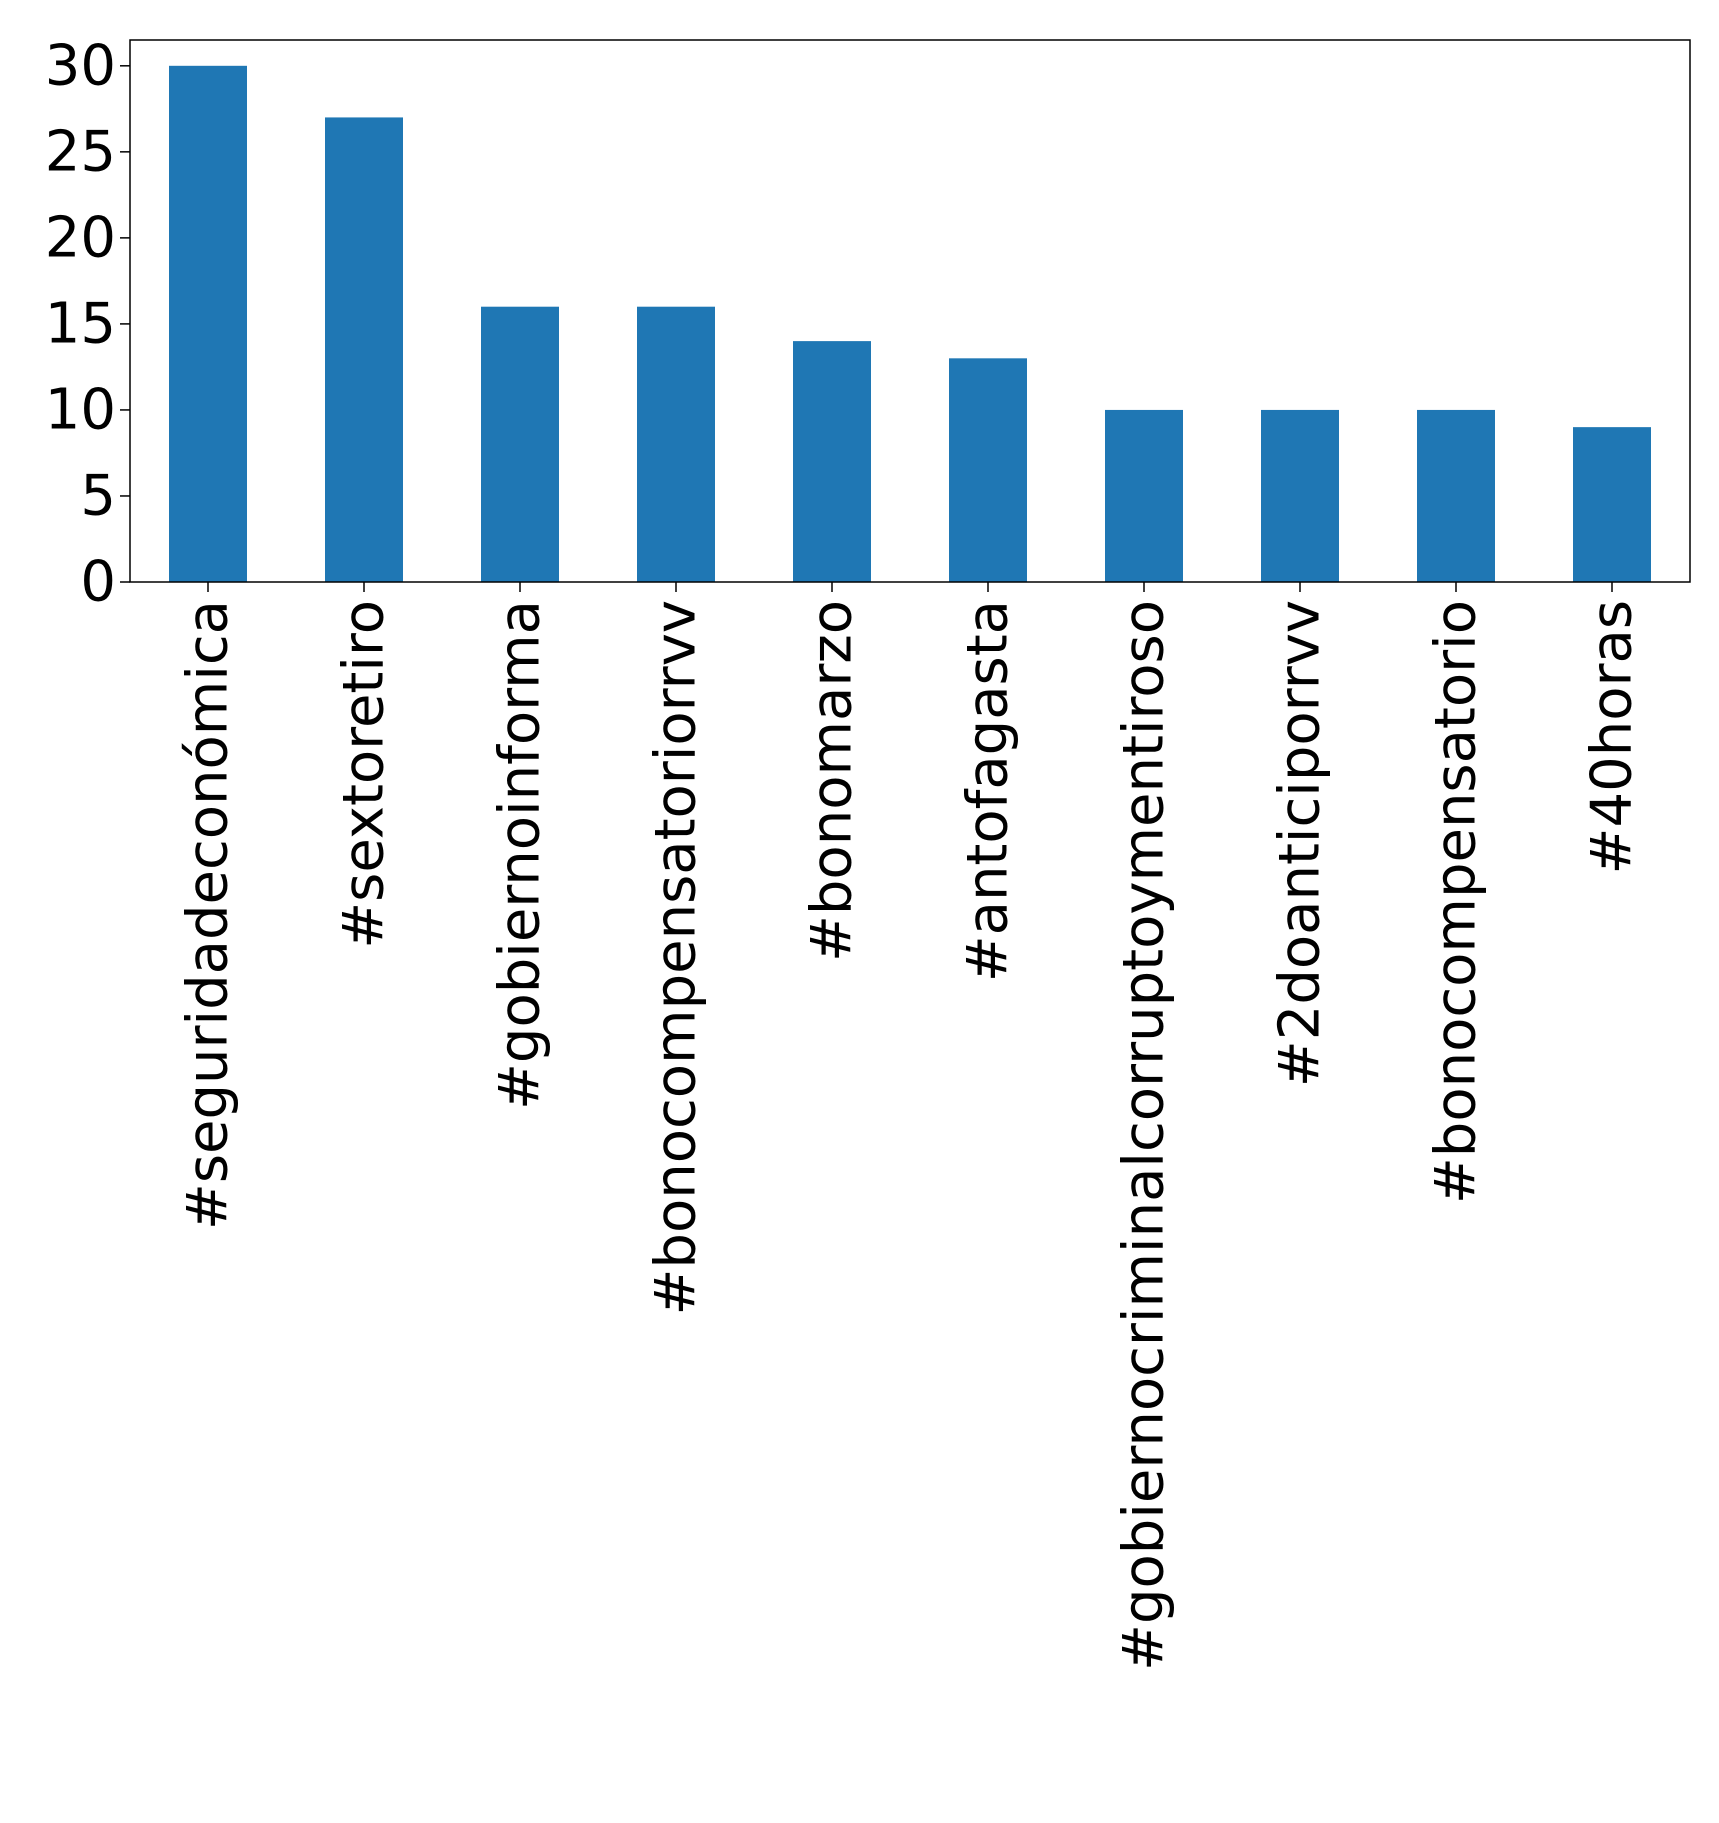  I want to click on x-tick-label: #40horas, so click(1612, 737).